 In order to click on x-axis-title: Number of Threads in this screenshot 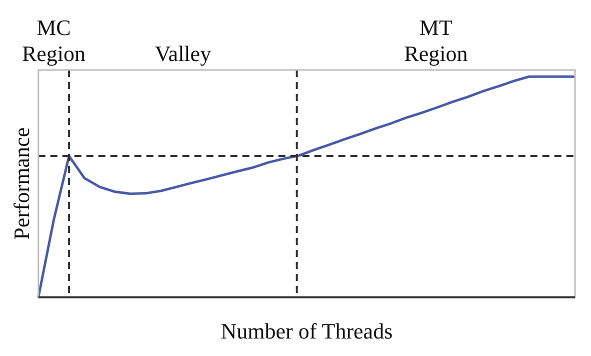, I will do `click(306, 331)`.